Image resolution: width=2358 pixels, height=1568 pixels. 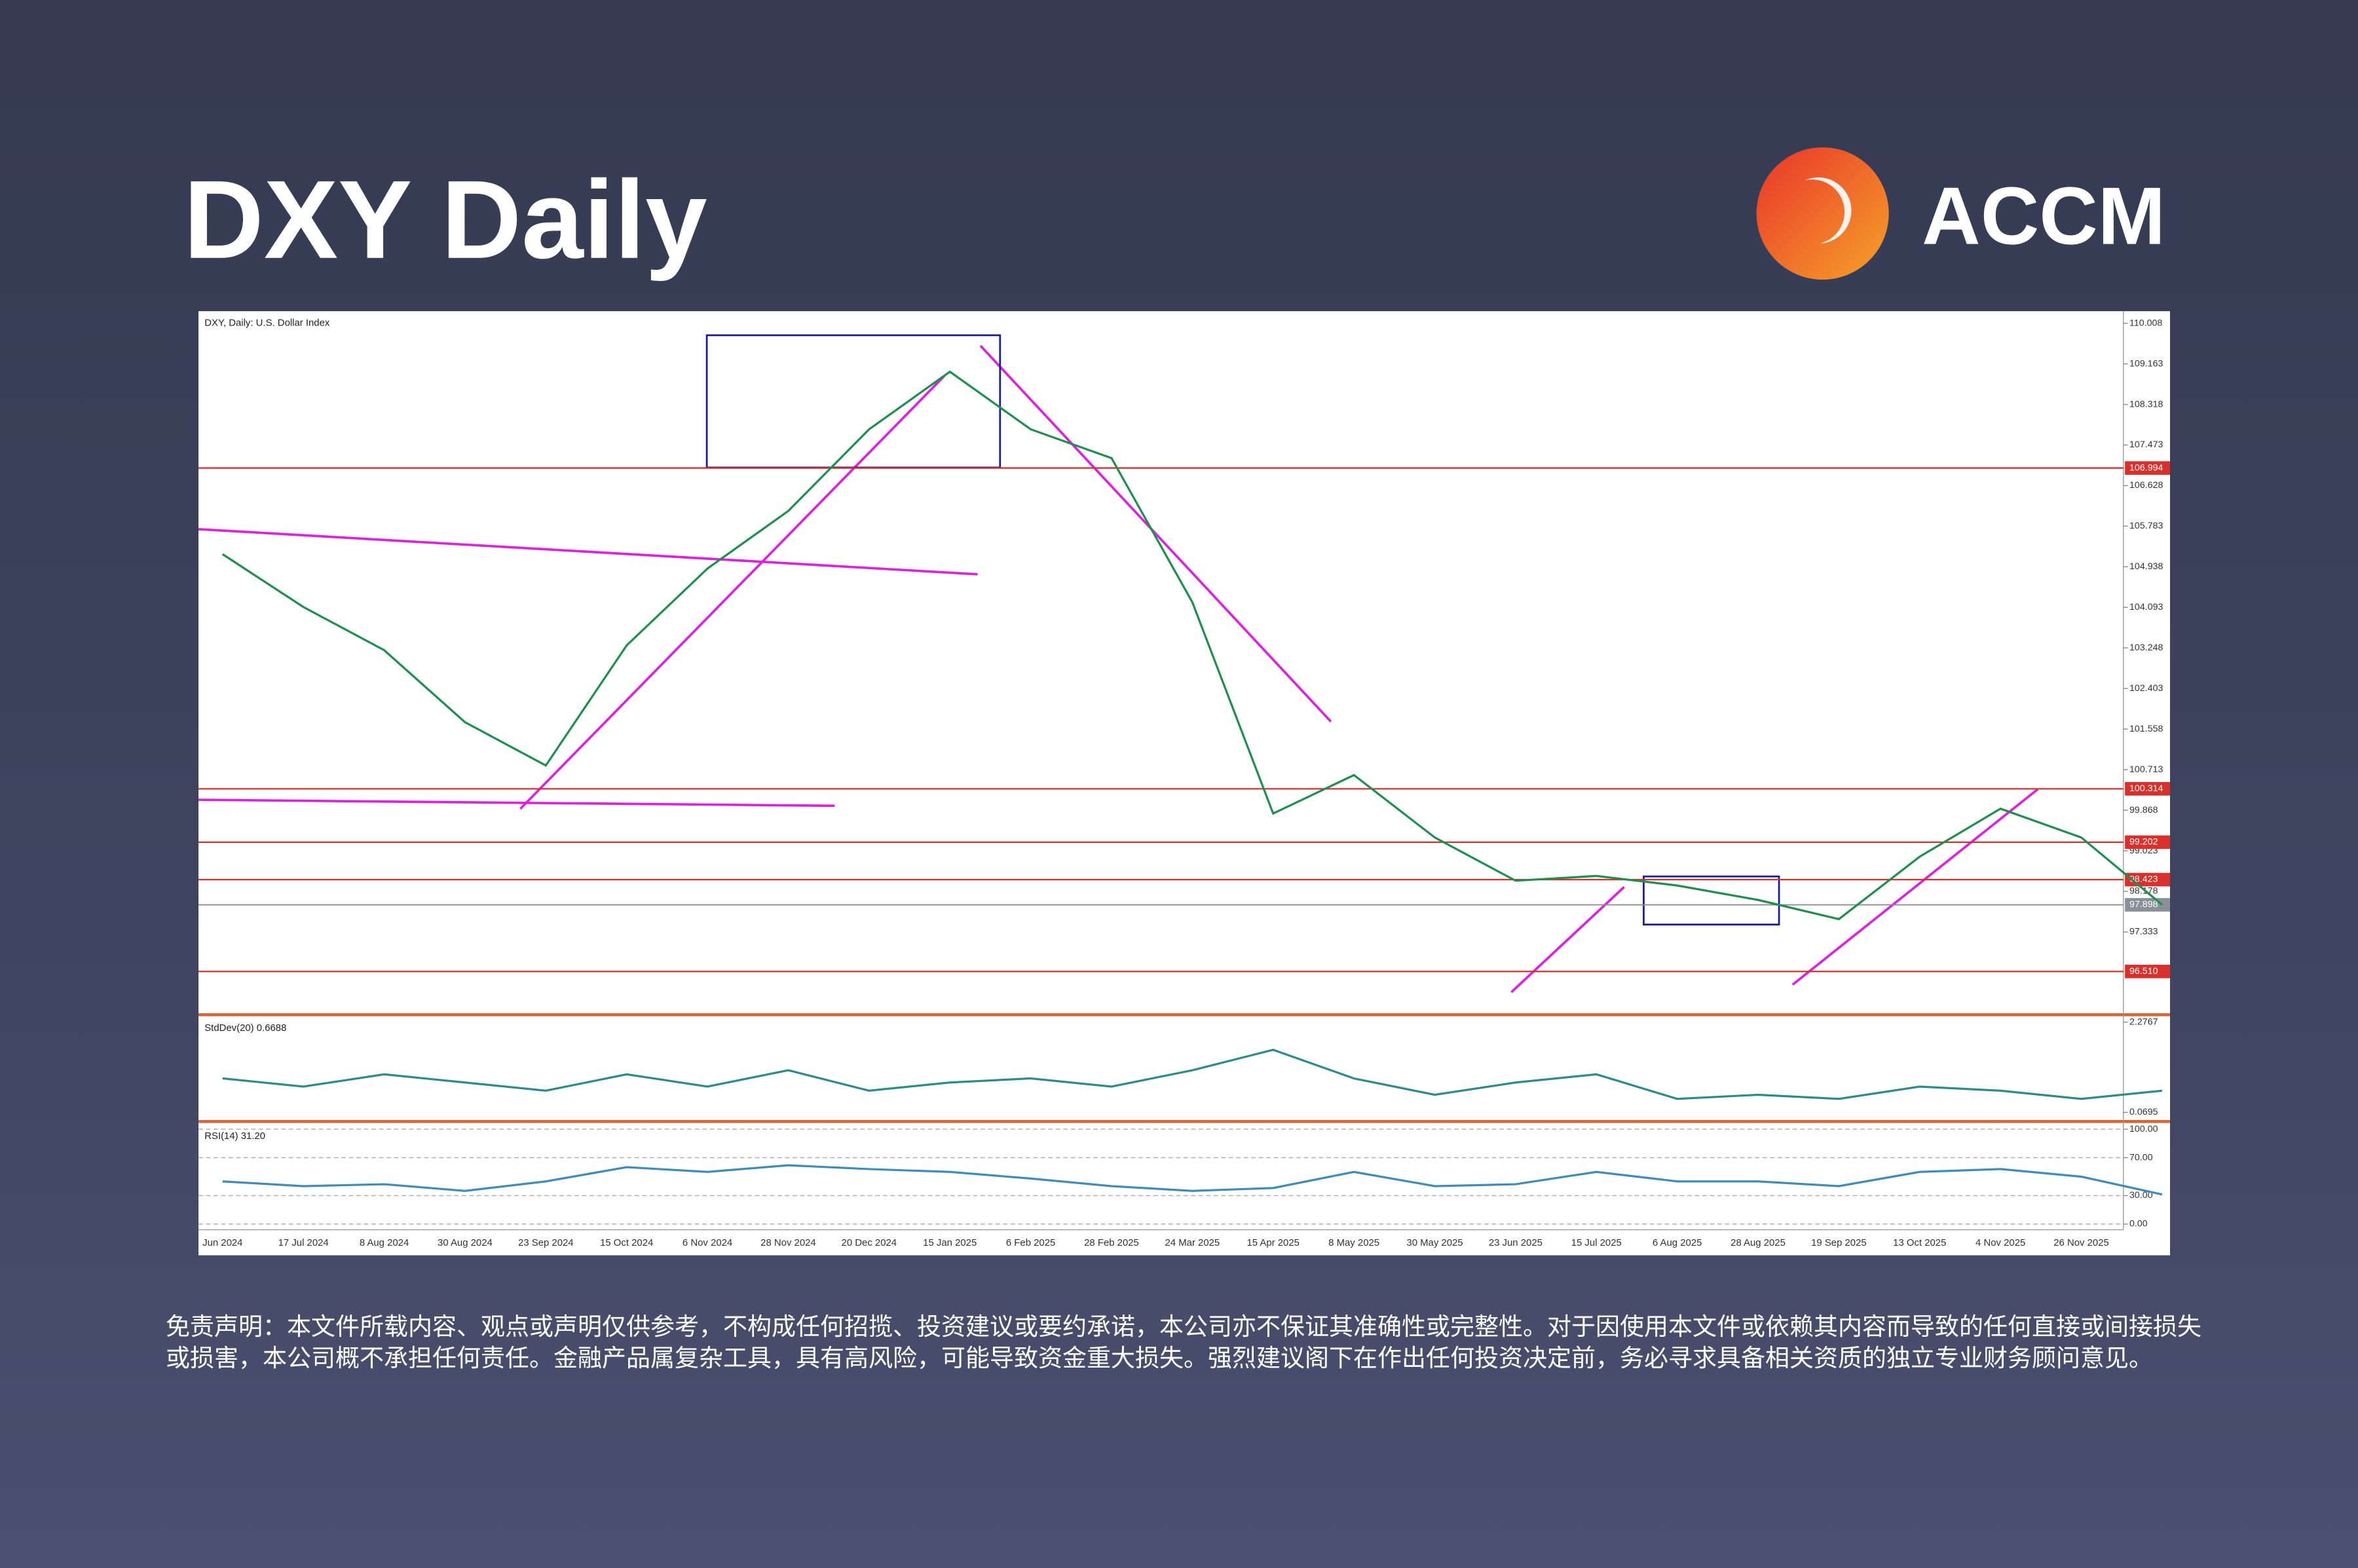 What do you see at coordinates (445, 219) in the screenshot?
I see `title: DXY Daily` at bounding box center [445, 219].